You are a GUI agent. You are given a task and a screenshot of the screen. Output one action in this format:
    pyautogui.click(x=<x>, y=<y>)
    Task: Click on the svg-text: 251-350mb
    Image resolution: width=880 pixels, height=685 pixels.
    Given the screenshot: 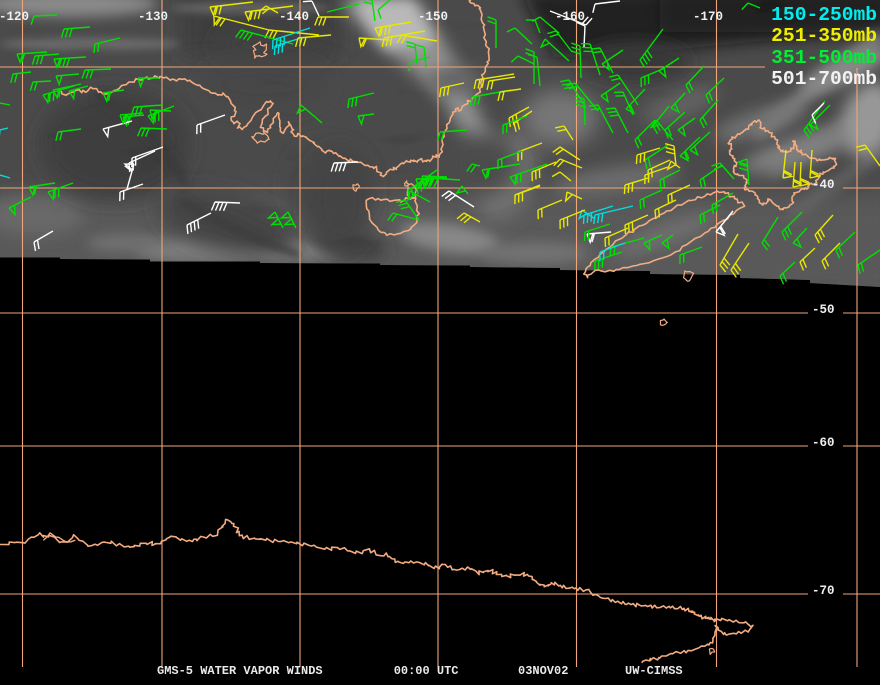 What is the action you would take?
    pyautogui.click(x=824, y=36)
    